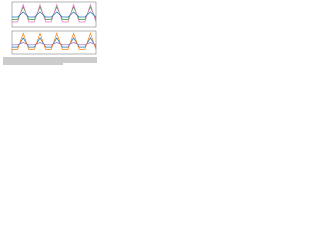  I want to click on caption-block, so click(50, 61).